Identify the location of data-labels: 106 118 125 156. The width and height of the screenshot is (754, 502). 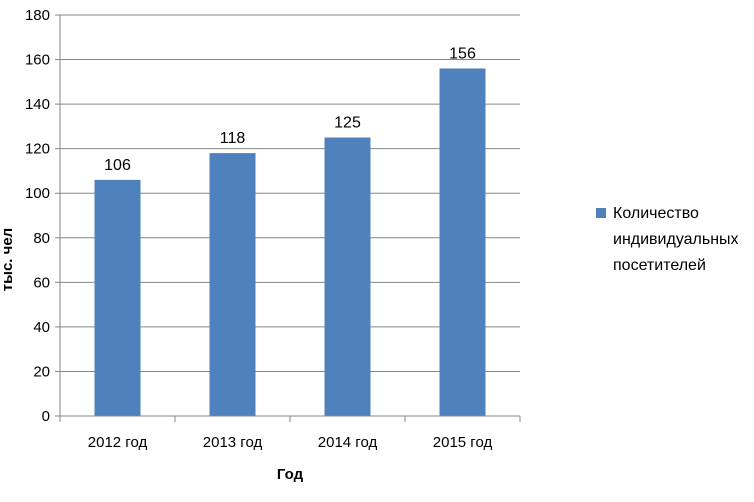
(290, 109).